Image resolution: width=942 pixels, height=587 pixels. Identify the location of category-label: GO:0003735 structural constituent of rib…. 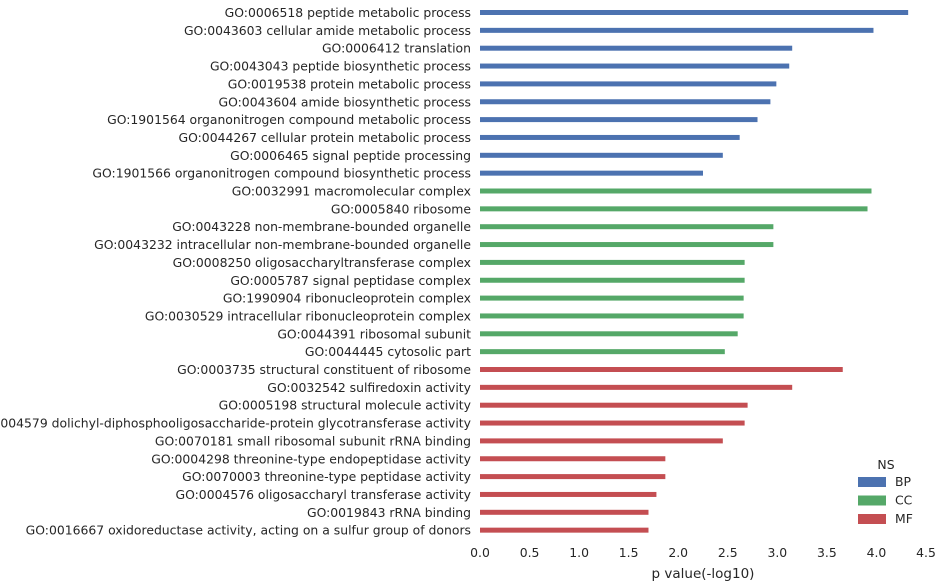
(324, 369).